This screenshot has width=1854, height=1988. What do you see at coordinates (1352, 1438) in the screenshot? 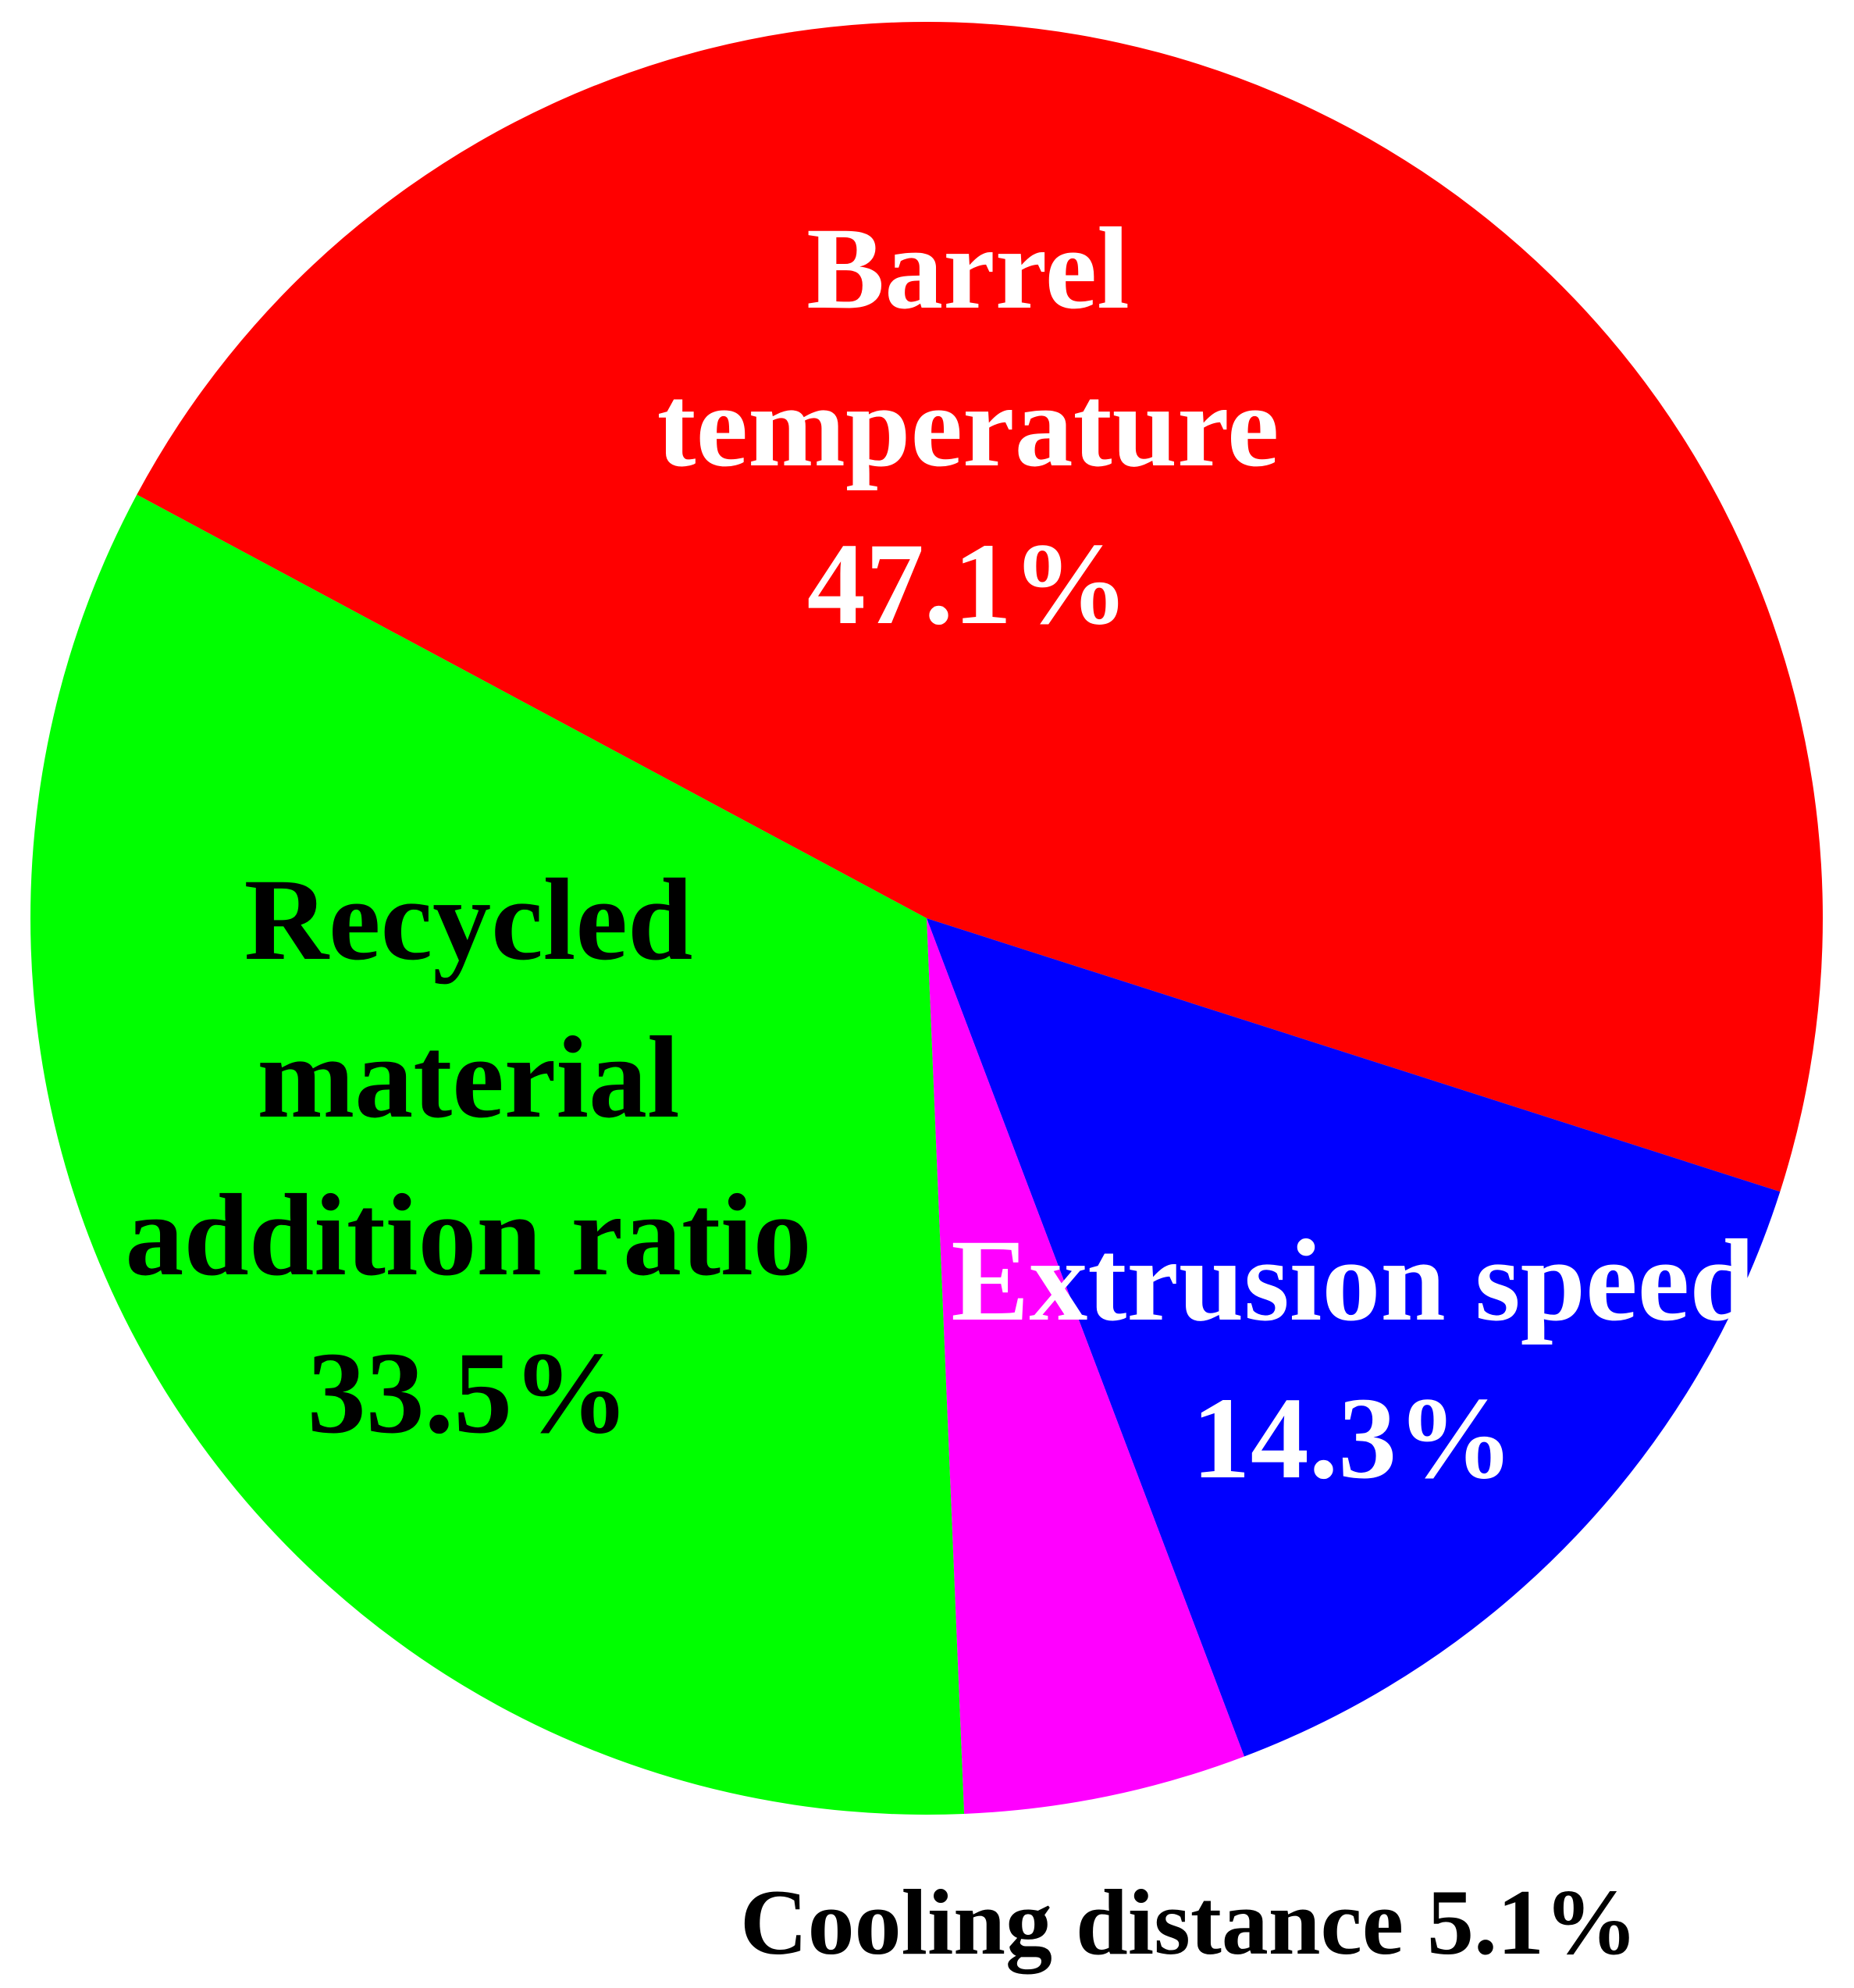
I see `slice-value: 14.3%` at bounding box center [1352, 1438].